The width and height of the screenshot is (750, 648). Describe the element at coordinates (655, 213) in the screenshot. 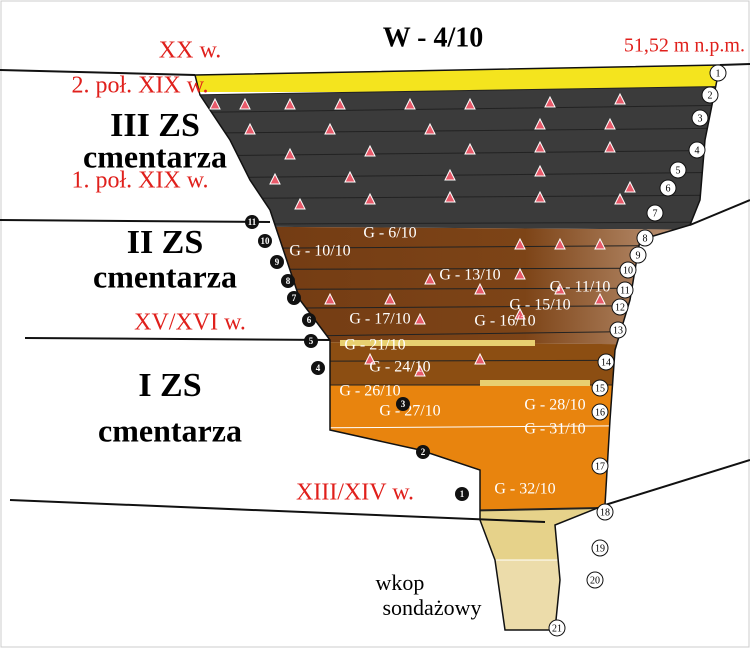

I see `layer-number: 7` at that location.